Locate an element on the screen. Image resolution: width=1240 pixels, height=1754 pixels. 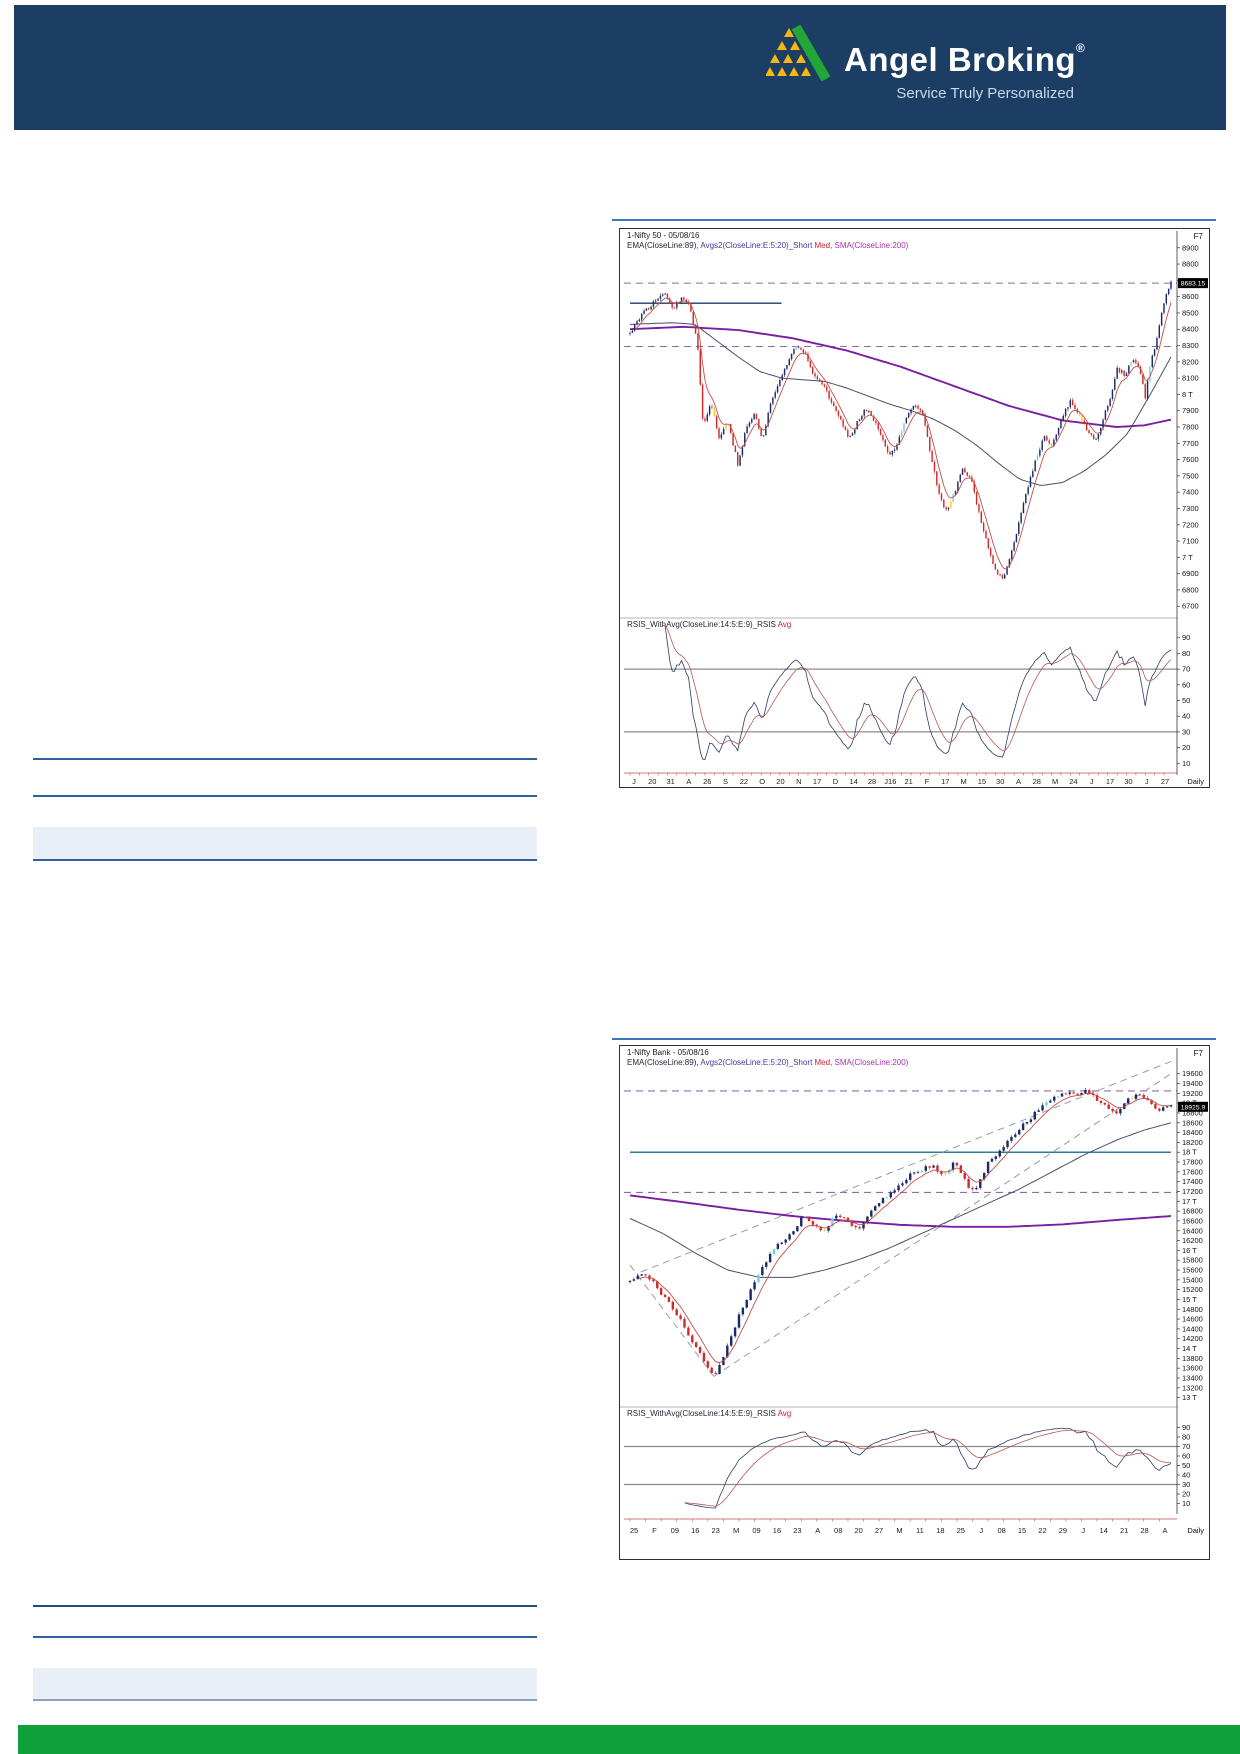
label-segment: Med, is located at coordinates (824, 1062).